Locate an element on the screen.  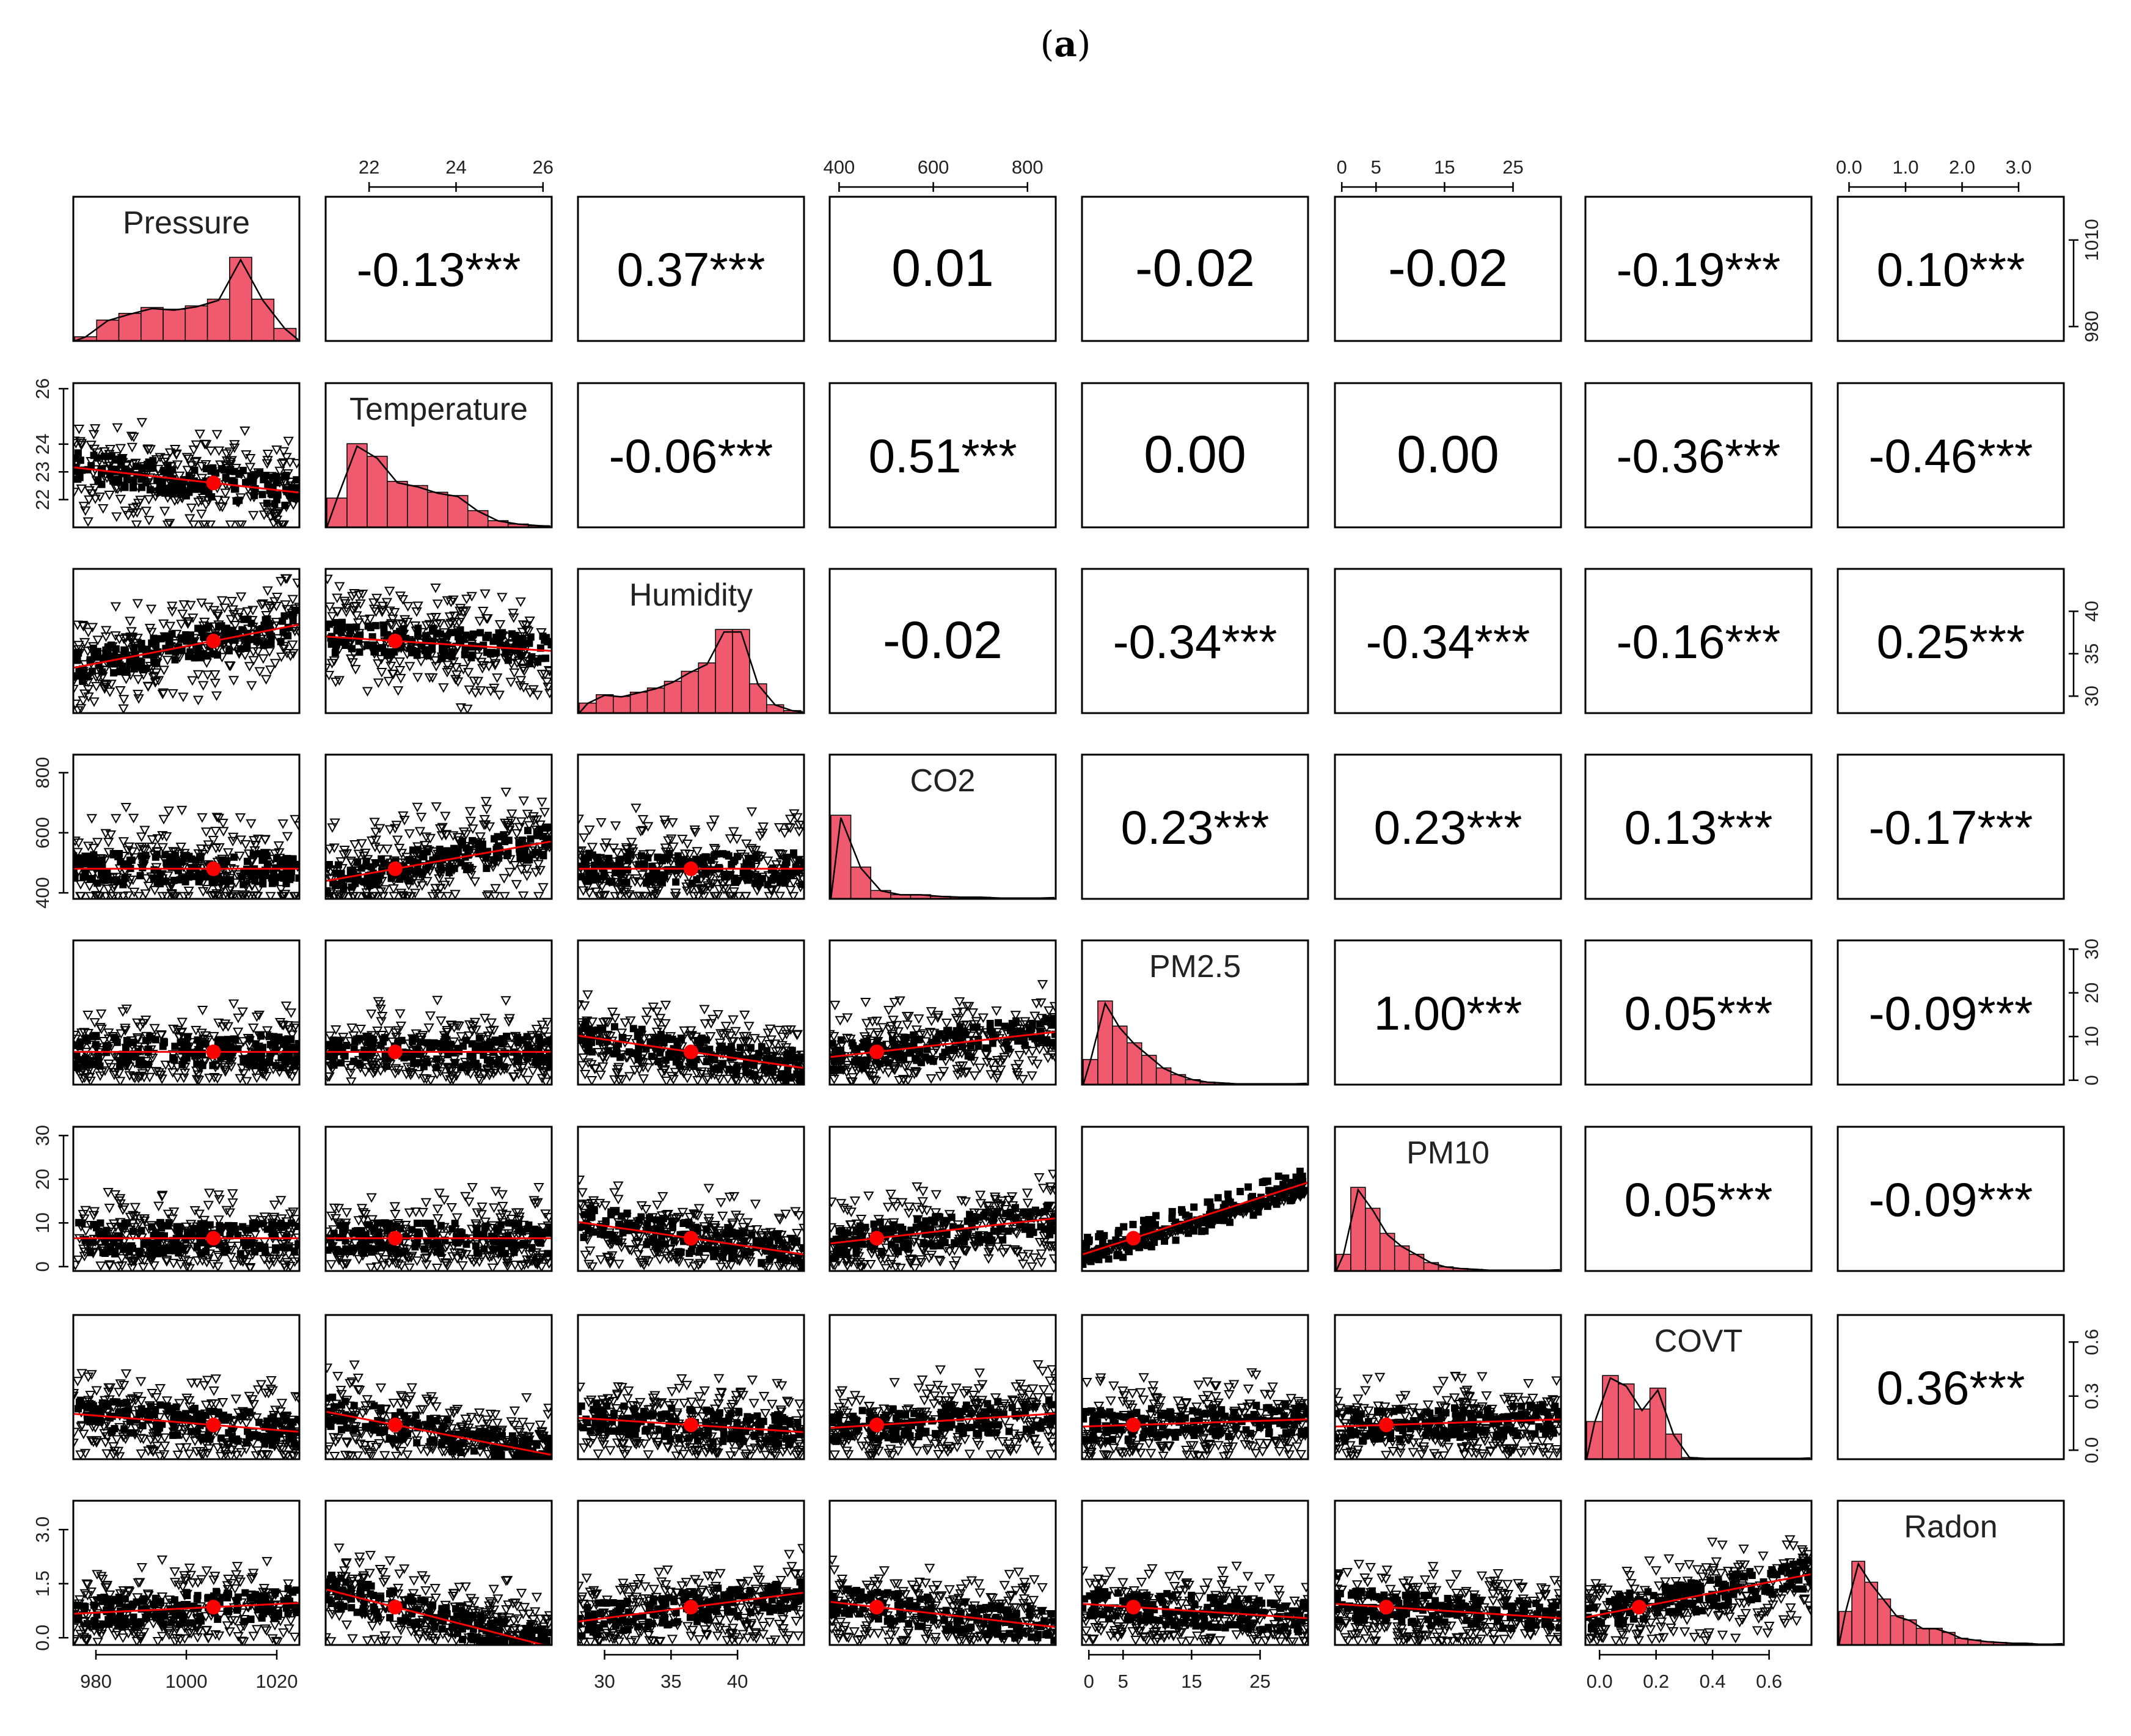
panel-r1-c0 is located at coordinates (186, 455).